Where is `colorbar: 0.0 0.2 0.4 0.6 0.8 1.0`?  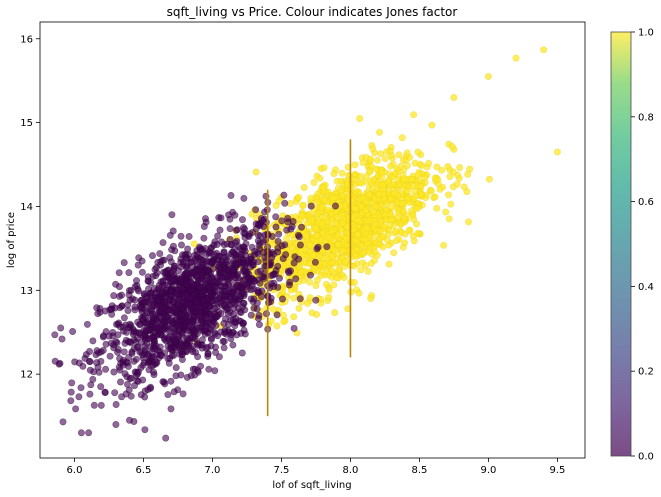 colorbar: 0.0 0.2 0.4 0.6 0.8 1.0 is located at coordinates (632, 245).